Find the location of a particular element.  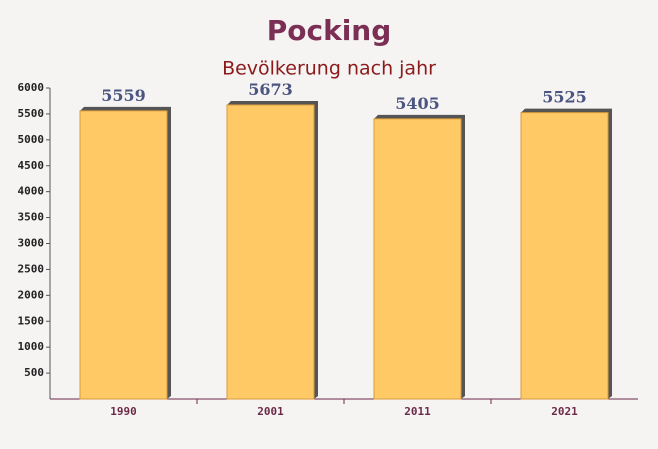

value-label: 5673 is located at coordinates (270, 89).